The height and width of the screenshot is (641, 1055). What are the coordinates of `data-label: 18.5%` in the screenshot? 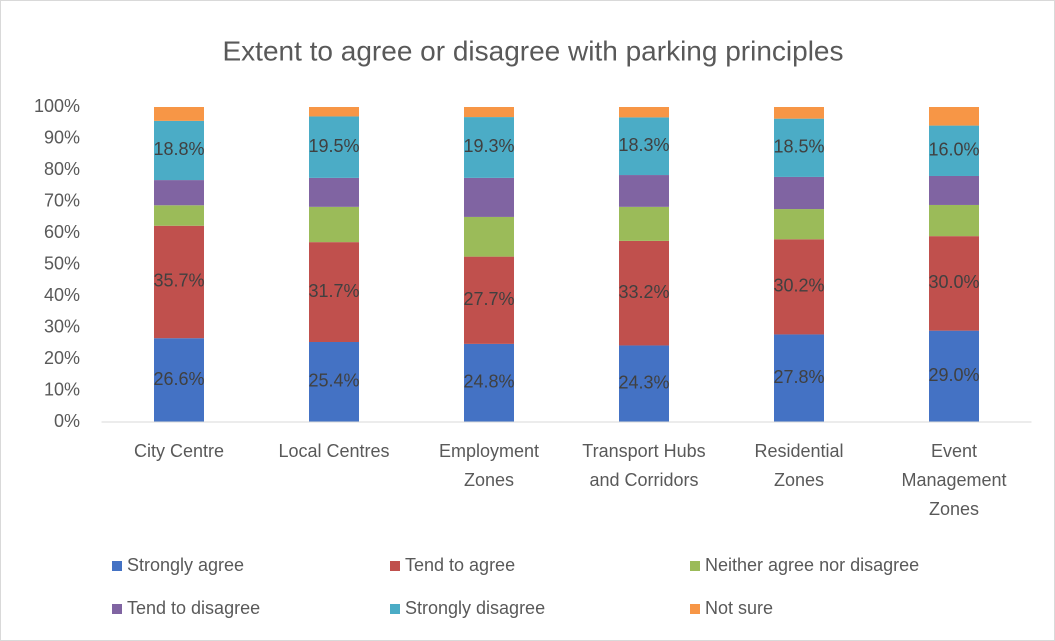 It's located at (798, 147).